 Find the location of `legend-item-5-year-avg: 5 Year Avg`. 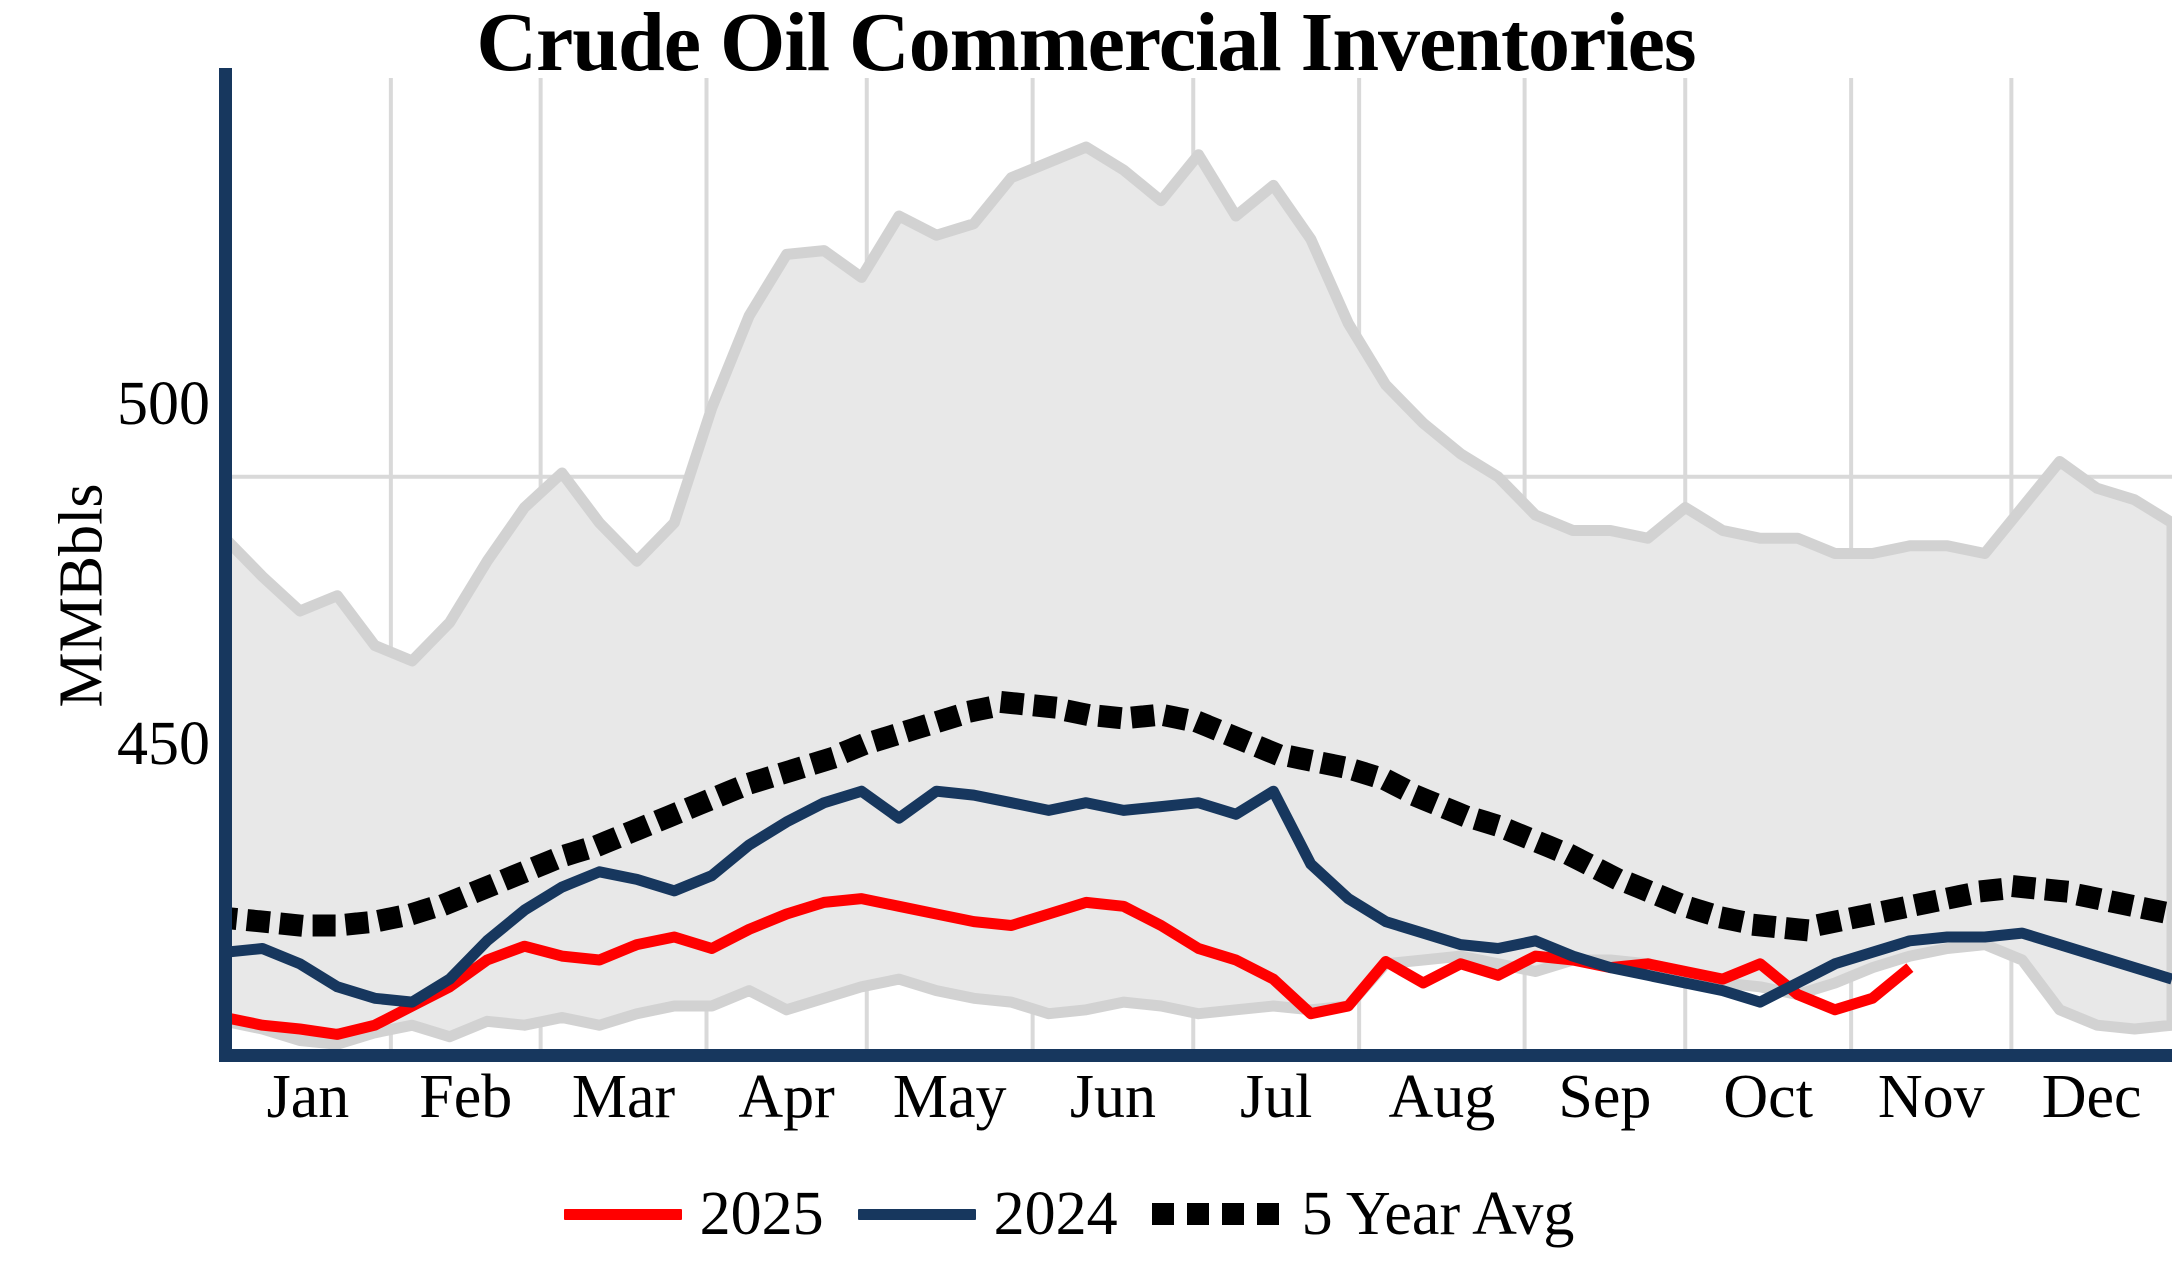

legend-item-5-year-avg: 5 Year Avg is located at coordinates (1380, 1214).